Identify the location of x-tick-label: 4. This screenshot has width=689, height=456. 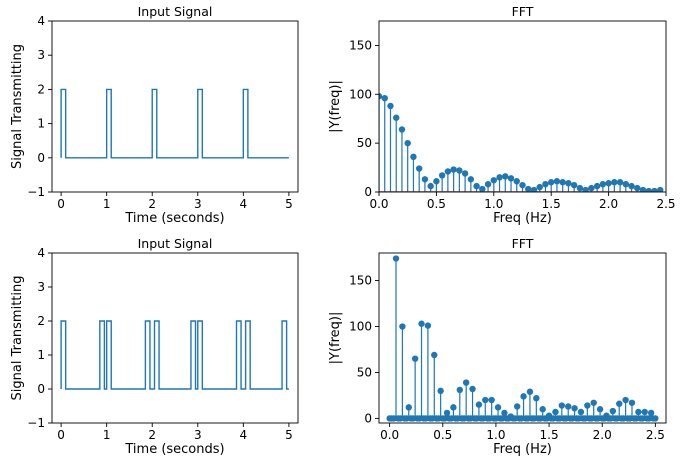
(244, 435).